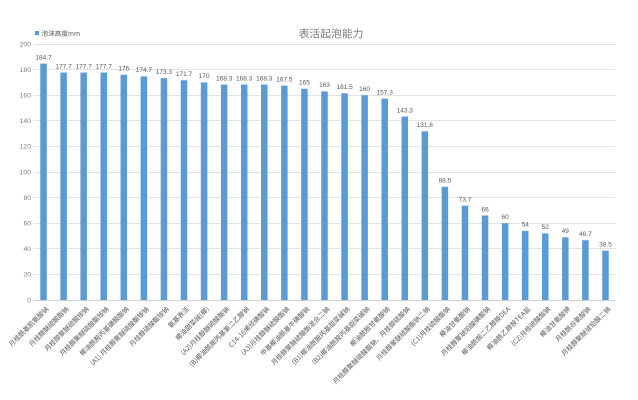 This screenshot has width=638, height=400. What do you see at coordinates (304, 83) in the screenshot?
I see `svg-text: 165` at bounding box center [304, 83].